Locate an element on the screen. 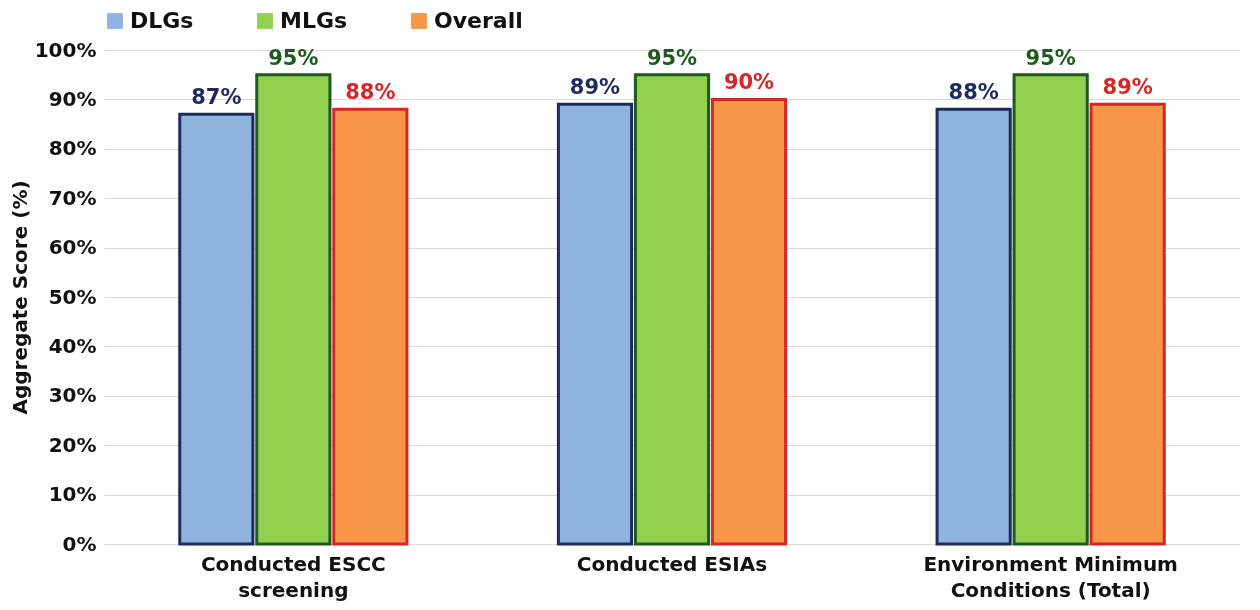 The width and height of the screenshot is (1260, 610). legend-label: MLGs is located at coordinates (314, 20).